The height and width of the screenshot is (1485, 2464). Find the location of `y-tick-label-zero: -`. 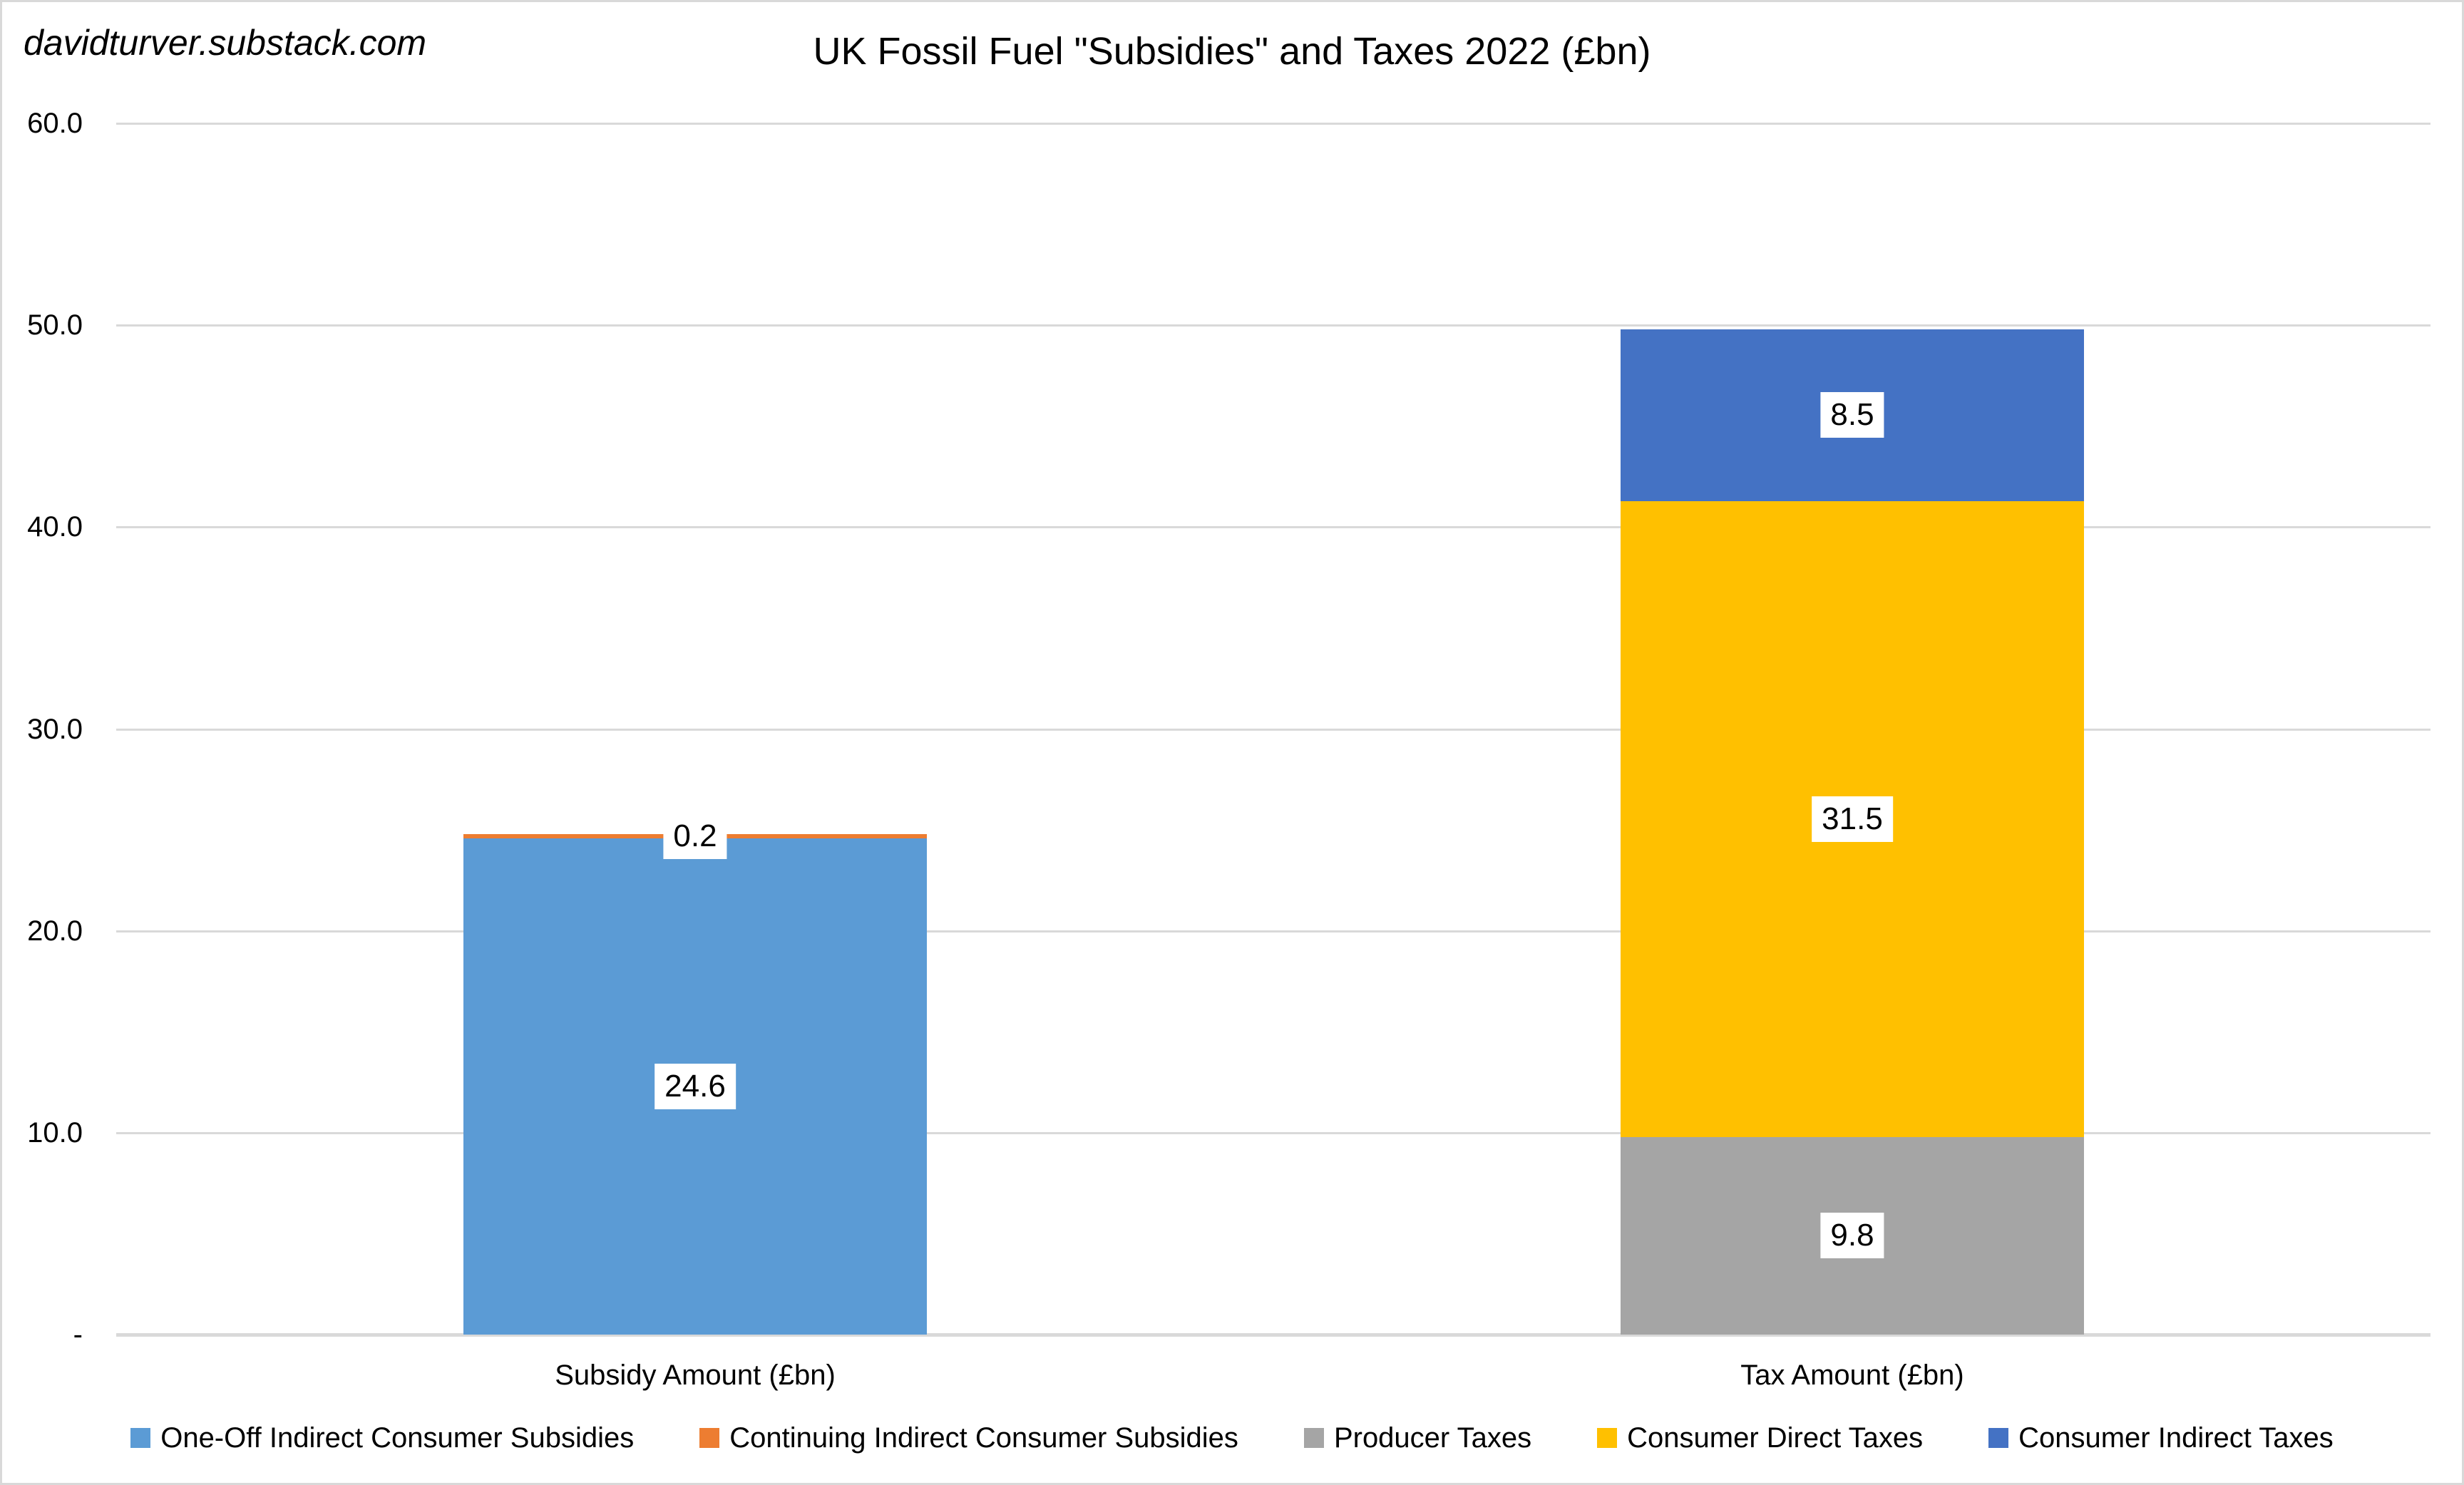

y-tick-label-zero: - is located at coordinates (78, 1334).